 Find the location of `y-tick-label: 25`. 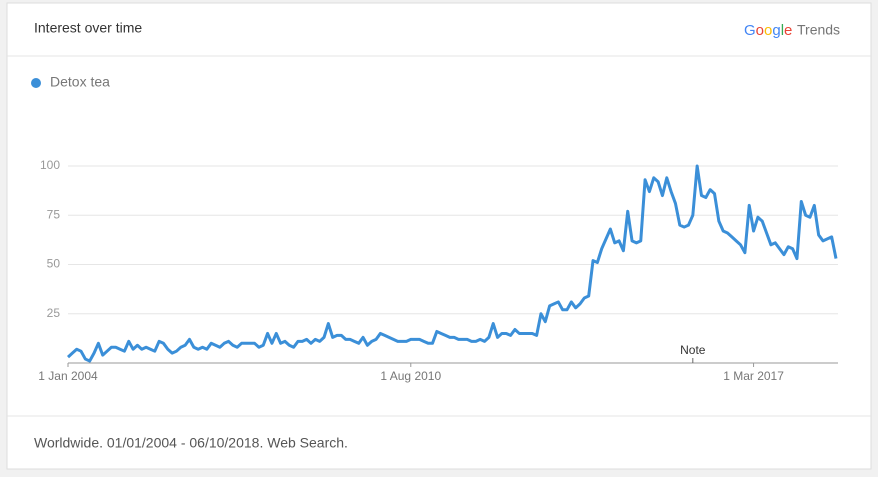

y-tick-label: 25 is located at coordinates (54, 313).